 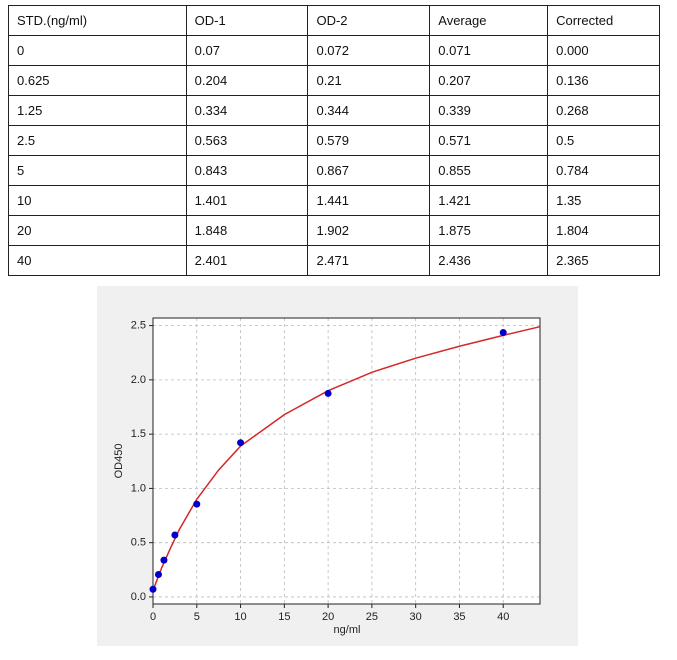 I want to click on table-row: STD.(ng/ml) OD-1 OD-2 Average Corrected, so click(x=334, y=20).